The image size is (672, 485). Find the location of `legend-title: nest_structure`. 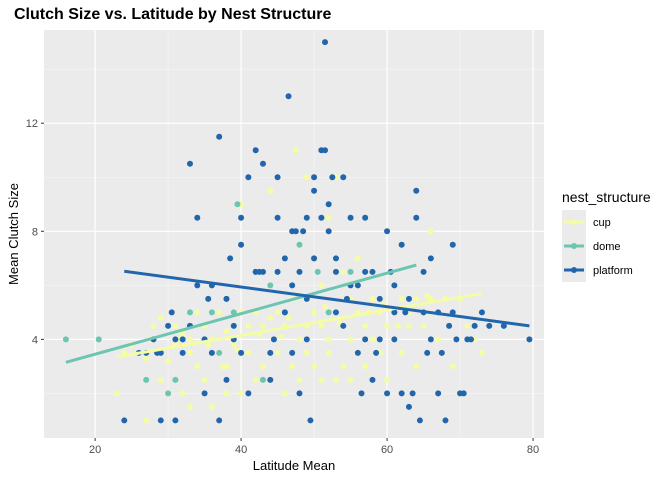

legend-title: nest_structure is located at coordinates (606, 197).